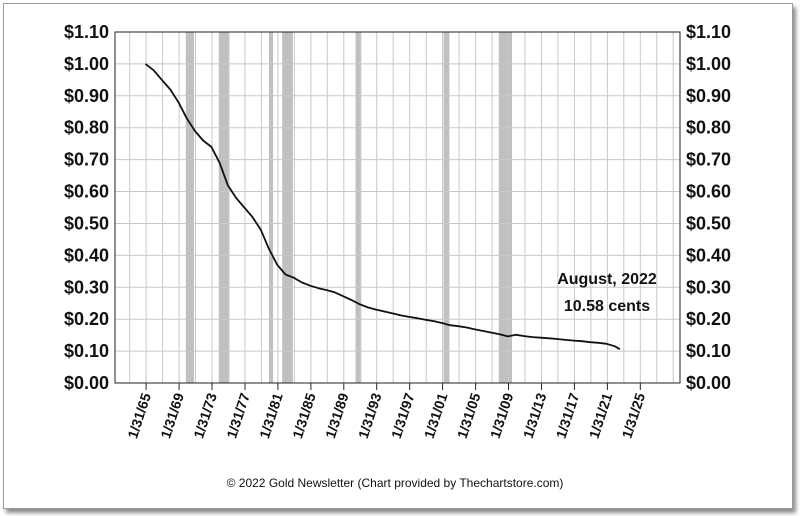  I want to click on y-tick-right-0: $0.00, so click(708, 383).